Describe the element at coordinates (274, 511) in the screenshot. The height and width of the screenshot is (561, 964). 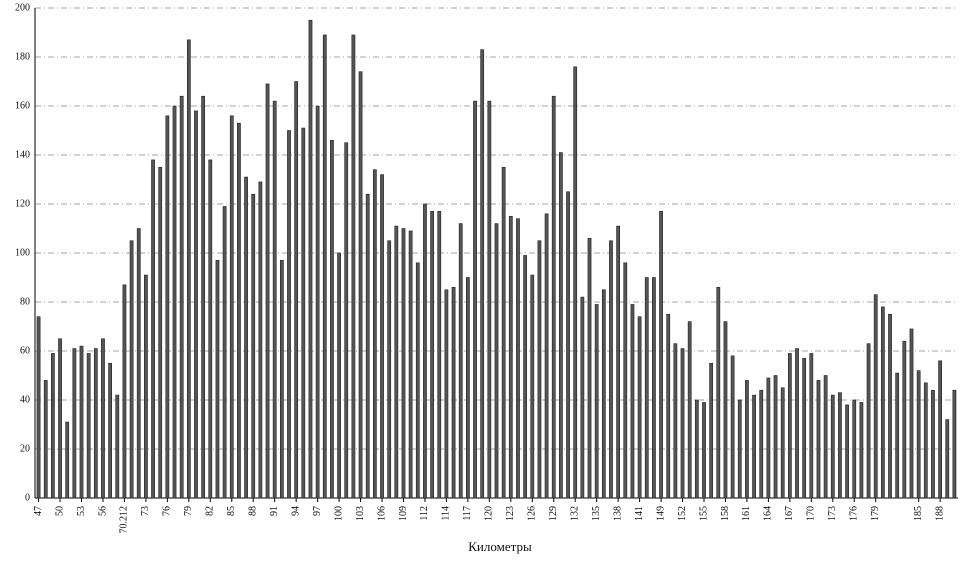
I see `x-tick-label: 91` at that location.